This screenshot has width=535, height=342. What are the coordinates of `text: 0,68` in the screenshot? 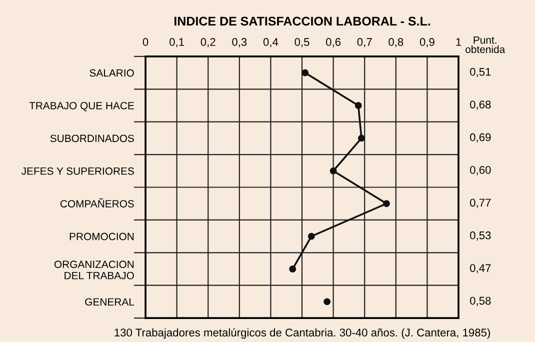 It's located at (480, 105).